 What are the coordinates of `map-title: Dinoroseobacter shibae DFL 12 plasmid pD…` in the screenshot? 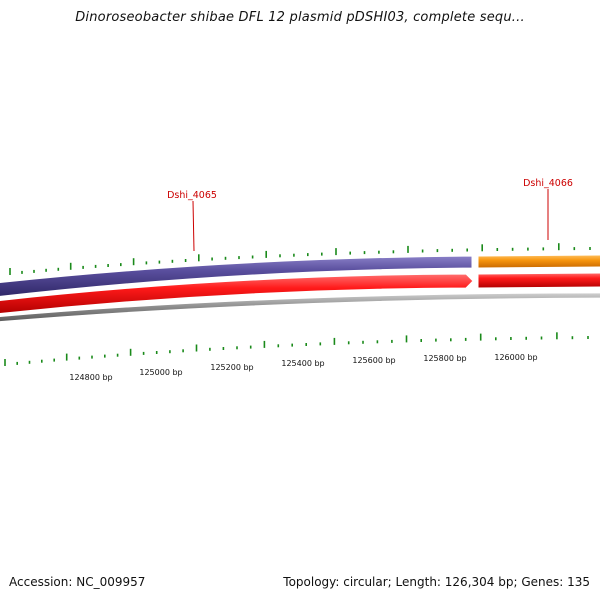 It's located at (300, 17).